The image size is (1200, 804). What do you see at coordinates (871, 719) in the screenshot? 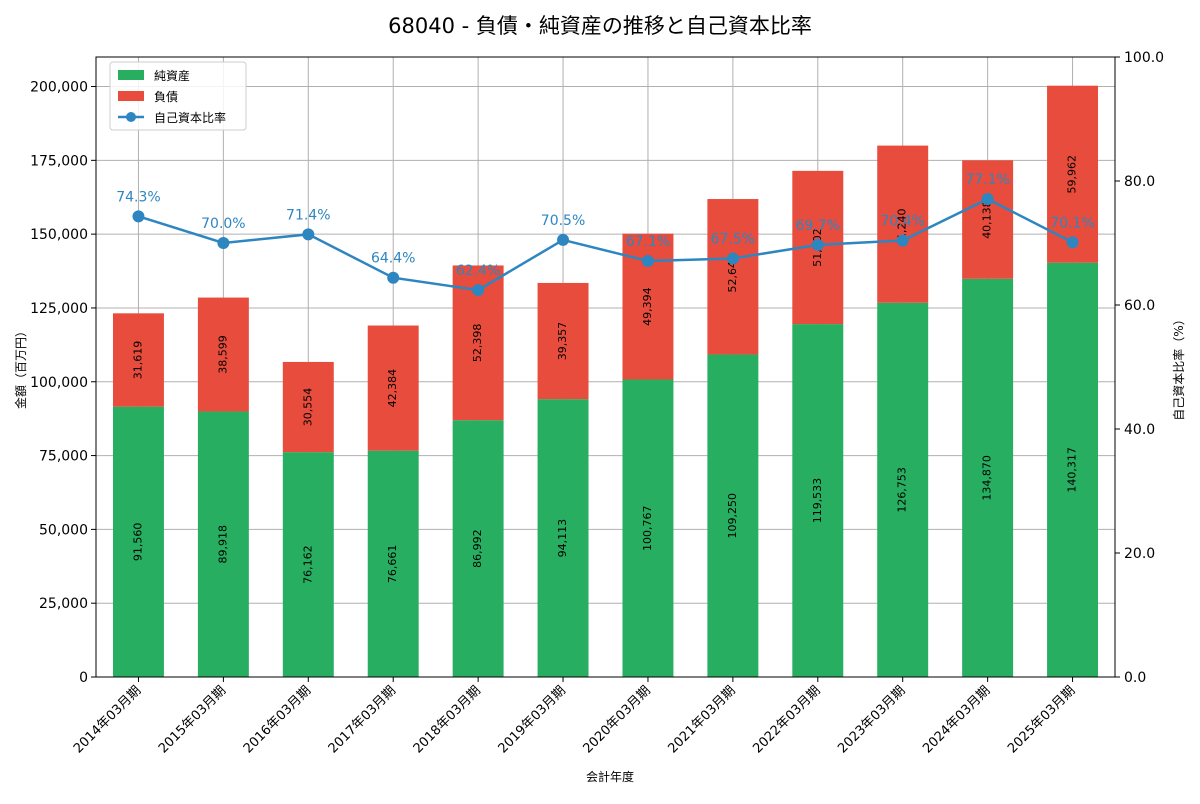
I see `x-tick-label: 2023年03月期` at bounding box center [871, 719].